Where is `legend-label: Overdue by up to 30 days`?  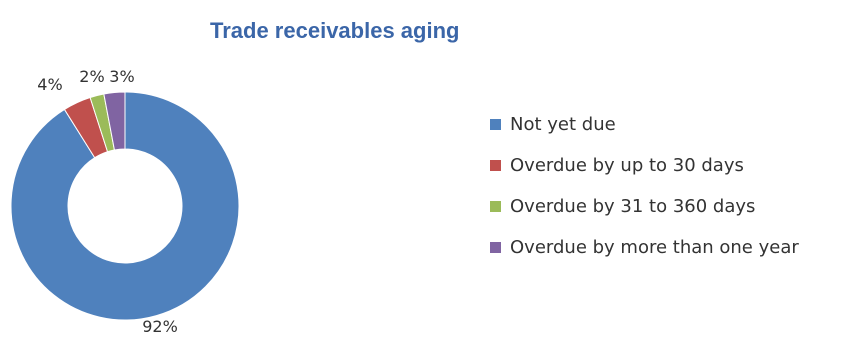
legend-label: Overdue by up to 30 days is located at coordinates (627, 165).